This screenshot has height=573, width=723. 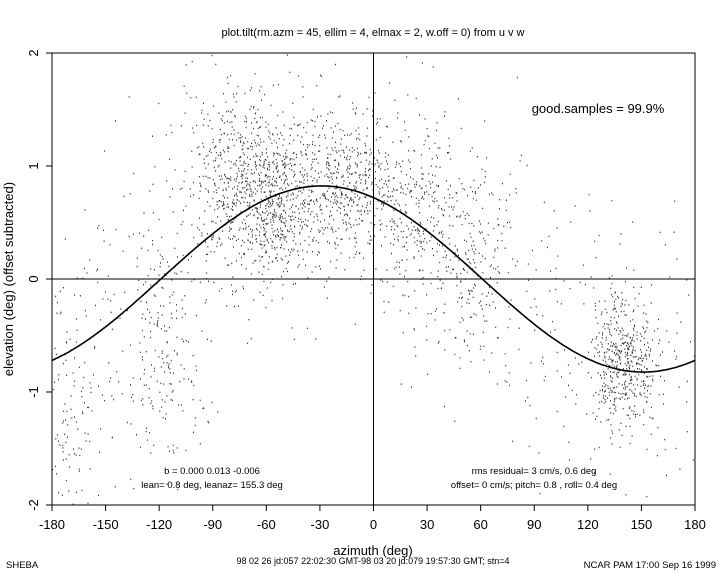 I want to click on x-tick-label: -180, so click(x=52, y=524).